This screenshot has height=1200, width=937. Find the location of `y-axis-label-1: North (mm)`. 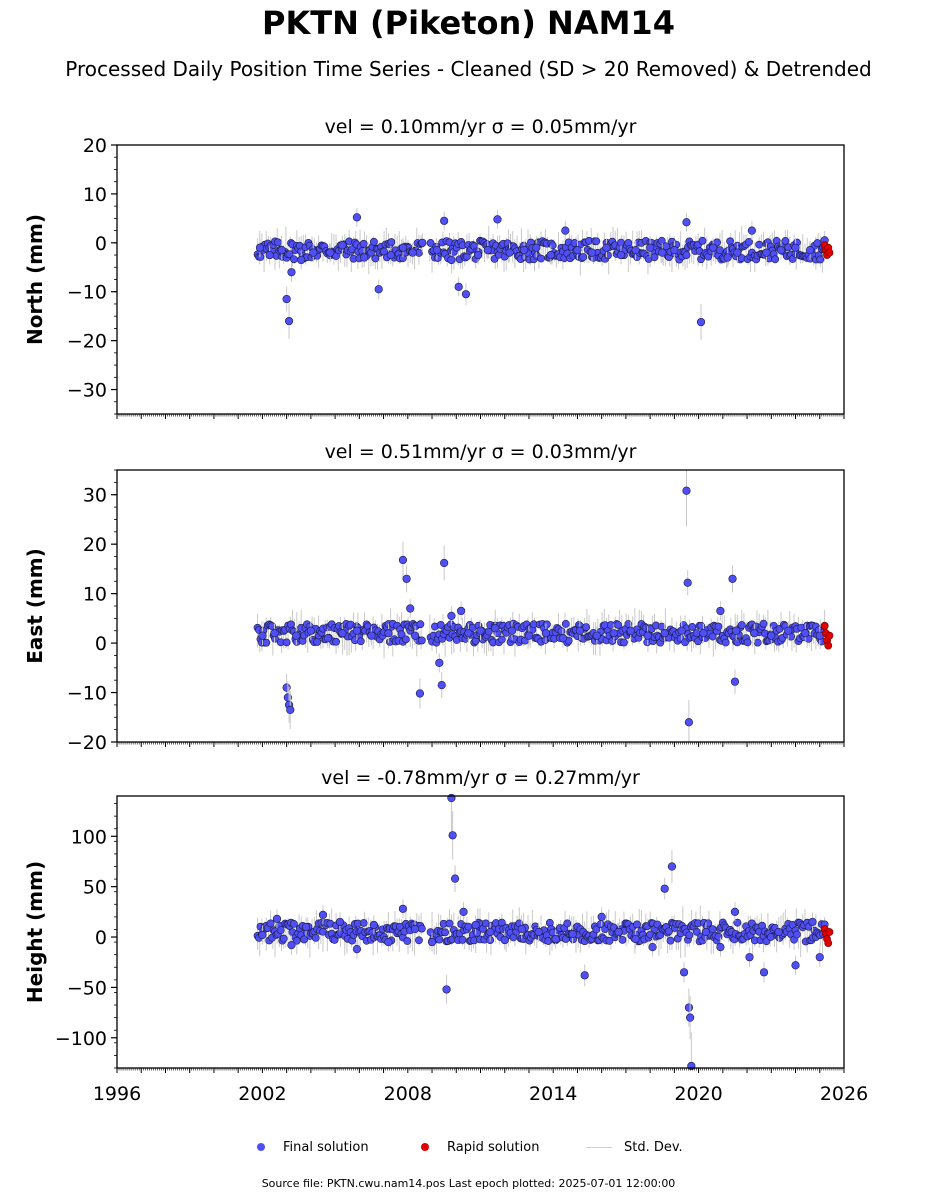

y-axis-label-1: North (mm) is located at coordinates (35, 279).